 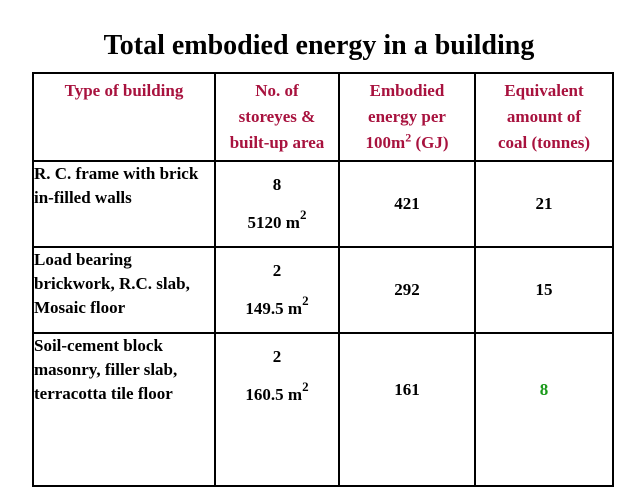 What do you see at coordinates (544, 409) in the screenshot?
I see `coal-cell-highlighted: 8` at bounding box center [544, 409].